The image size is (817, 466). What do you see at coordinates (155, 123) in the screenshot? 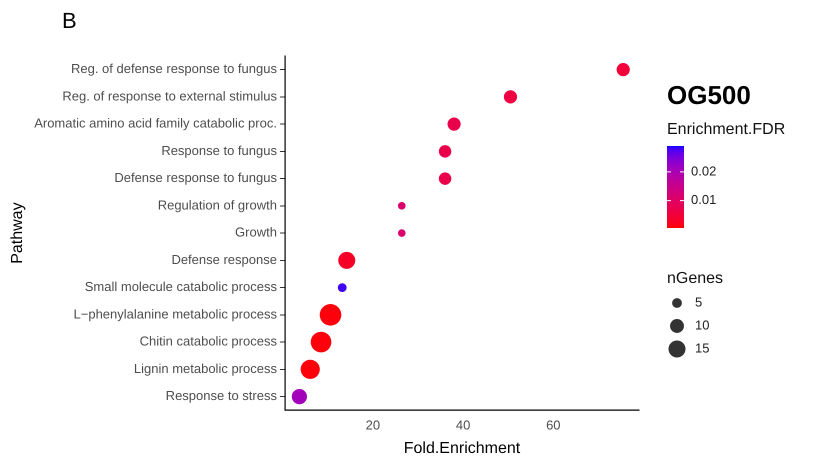
I see `y-tick-label: Aromatic amino acid family catabolic proc.` at bounding box center [155, 123].